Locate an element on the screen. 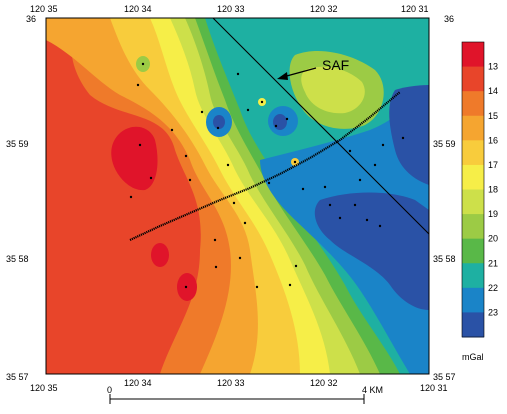  bottom-longitude-labels: 120 35 120 34 120 33 120 32 120 31 is located at coordinates (239, 388).